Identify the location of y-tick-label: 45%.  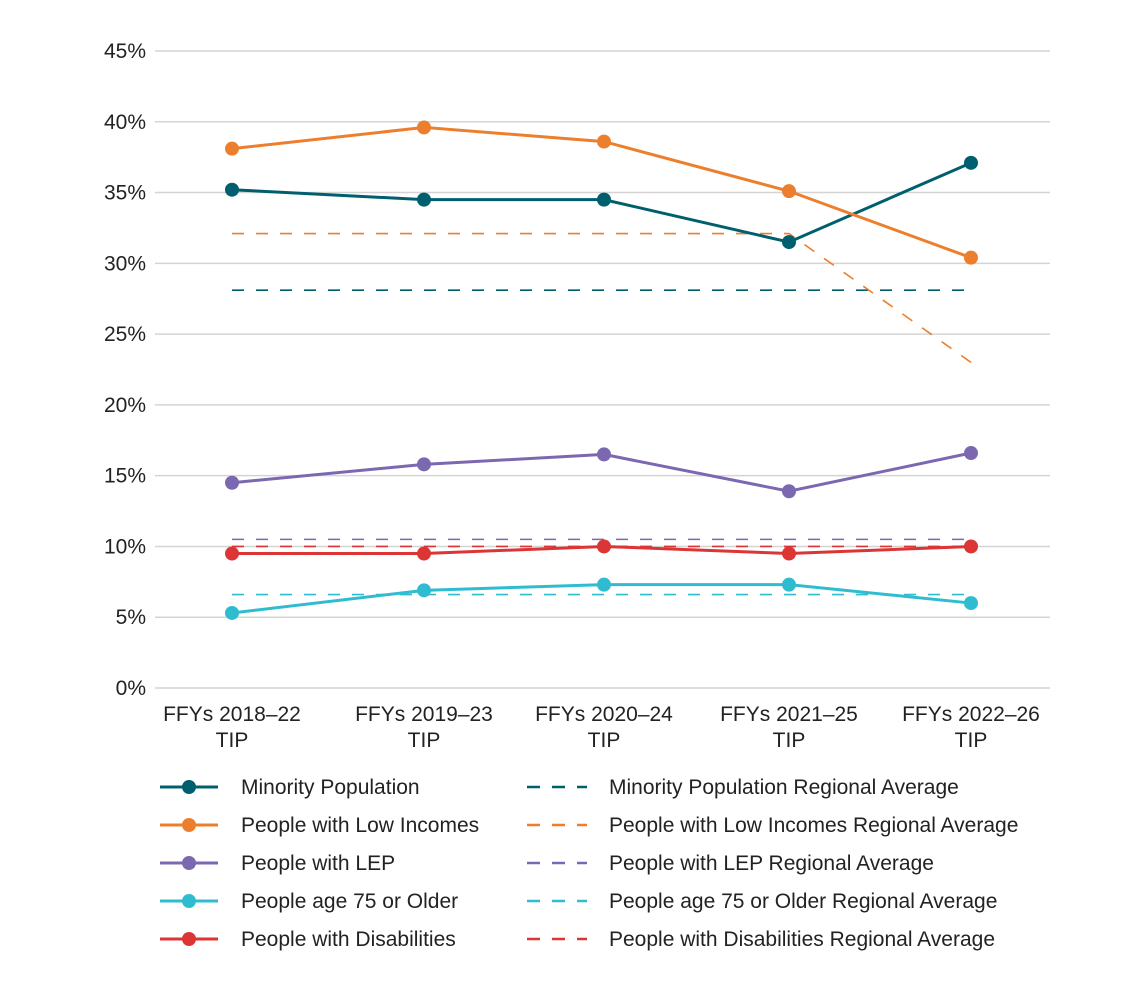
(125, 51).